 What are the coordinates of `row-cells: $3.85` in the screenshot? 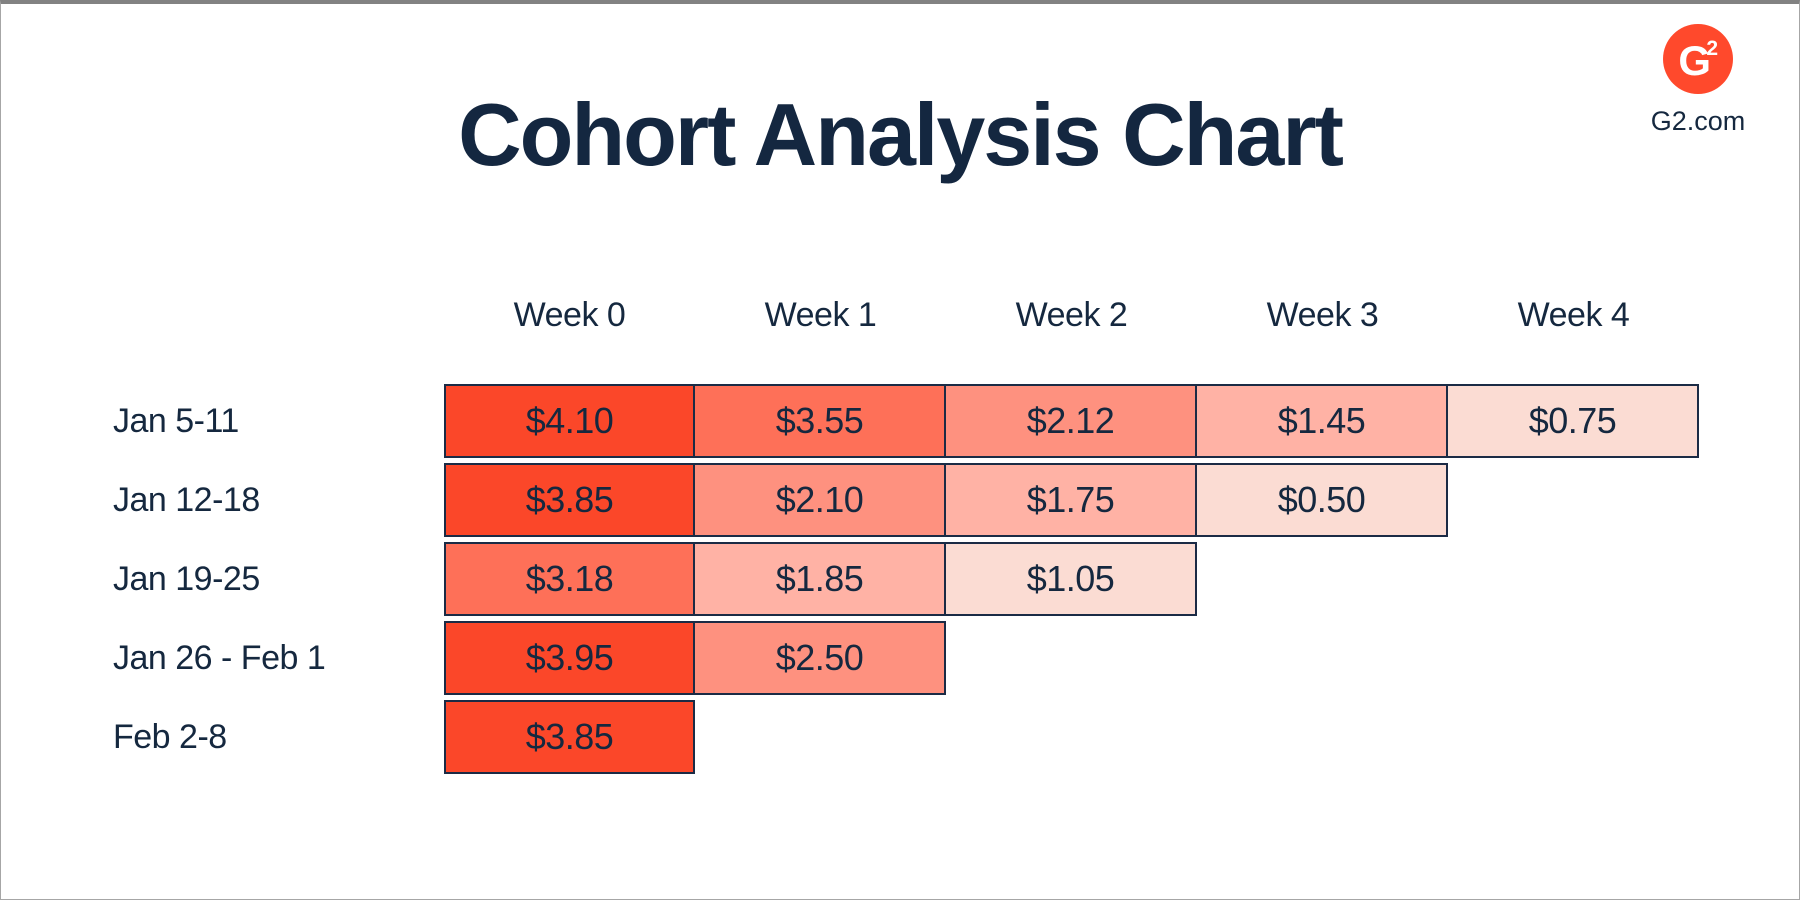 It's located at (569, 737).